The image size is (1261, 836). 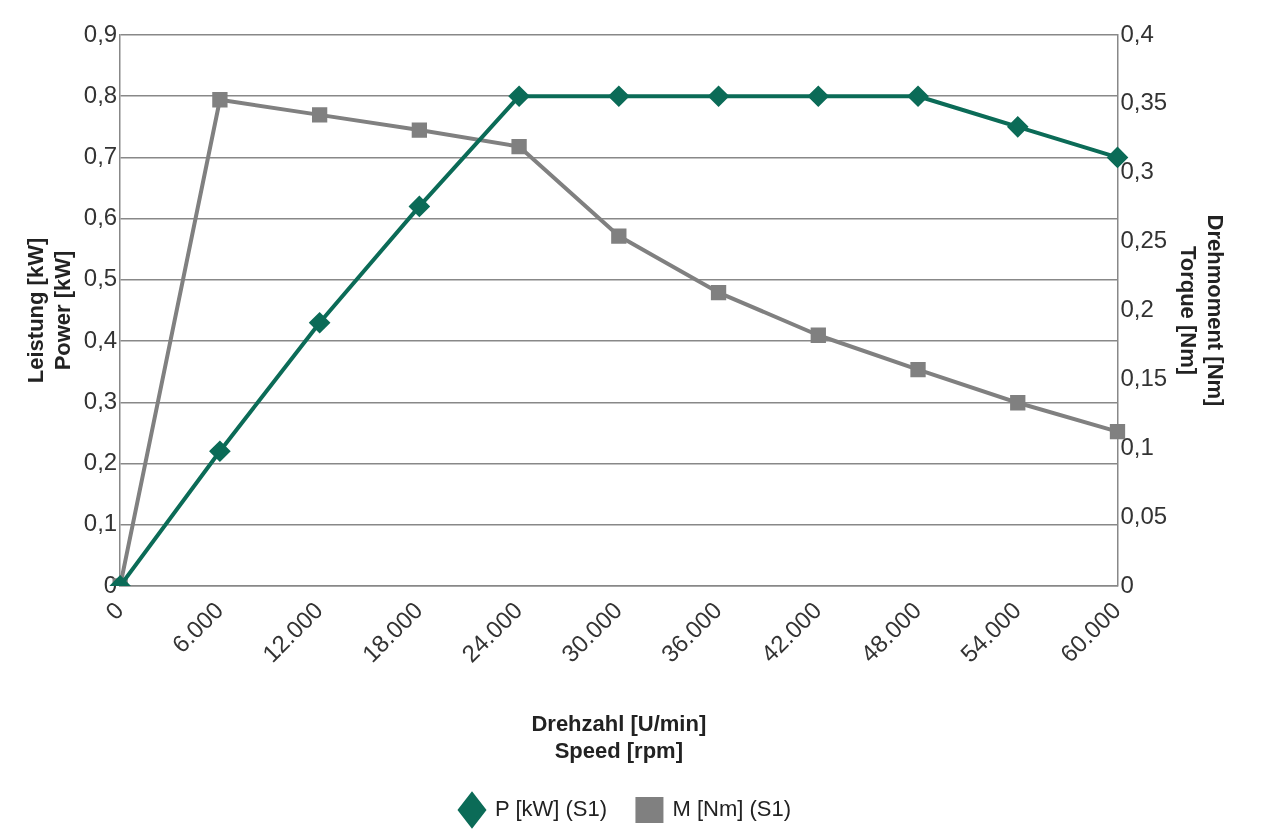 What do you see at coordinates (49, 310) in the screenshot?
I see `y-axis-title: Leistung [kW] Power [kW]` at bounding box center [49, 310].